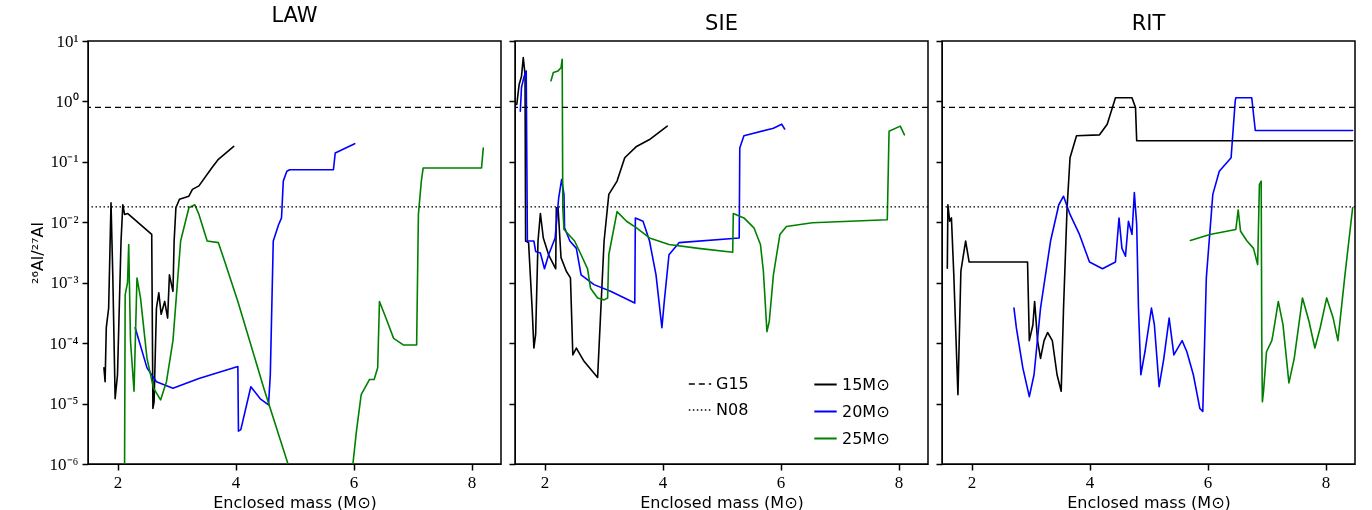 Image resolution: width=1372 pixels, height=510 pixels. I want to click on chart-title: SIE, so click(721, 23).